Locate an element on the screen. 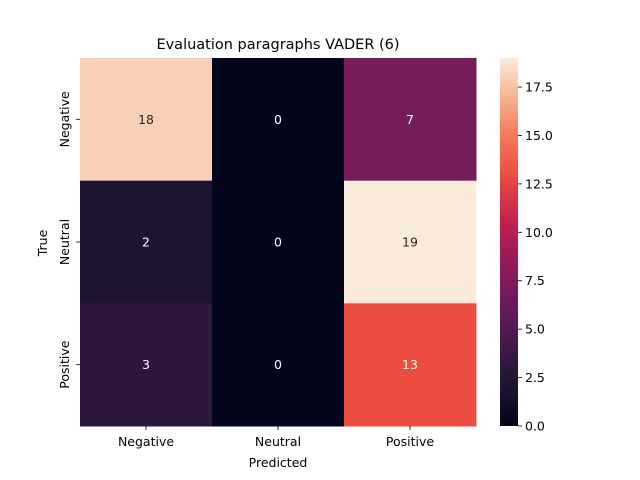 This screenshot has width=640, height=480. cell-value-label: 19 is located at coordinates (410, 242).